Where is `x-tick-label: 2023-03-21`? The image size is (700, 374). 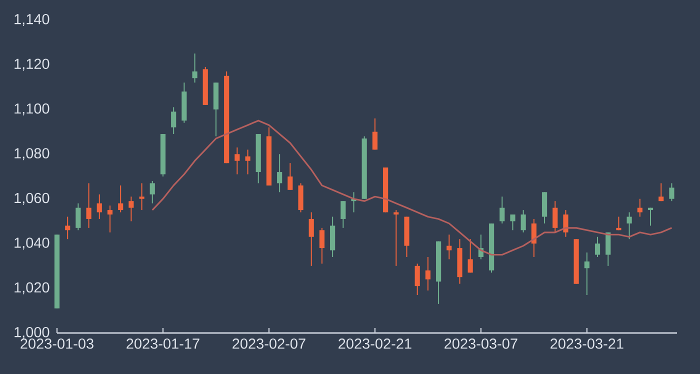 x-tick-label: 2023-03-21 is located at coordinates (587, 343).